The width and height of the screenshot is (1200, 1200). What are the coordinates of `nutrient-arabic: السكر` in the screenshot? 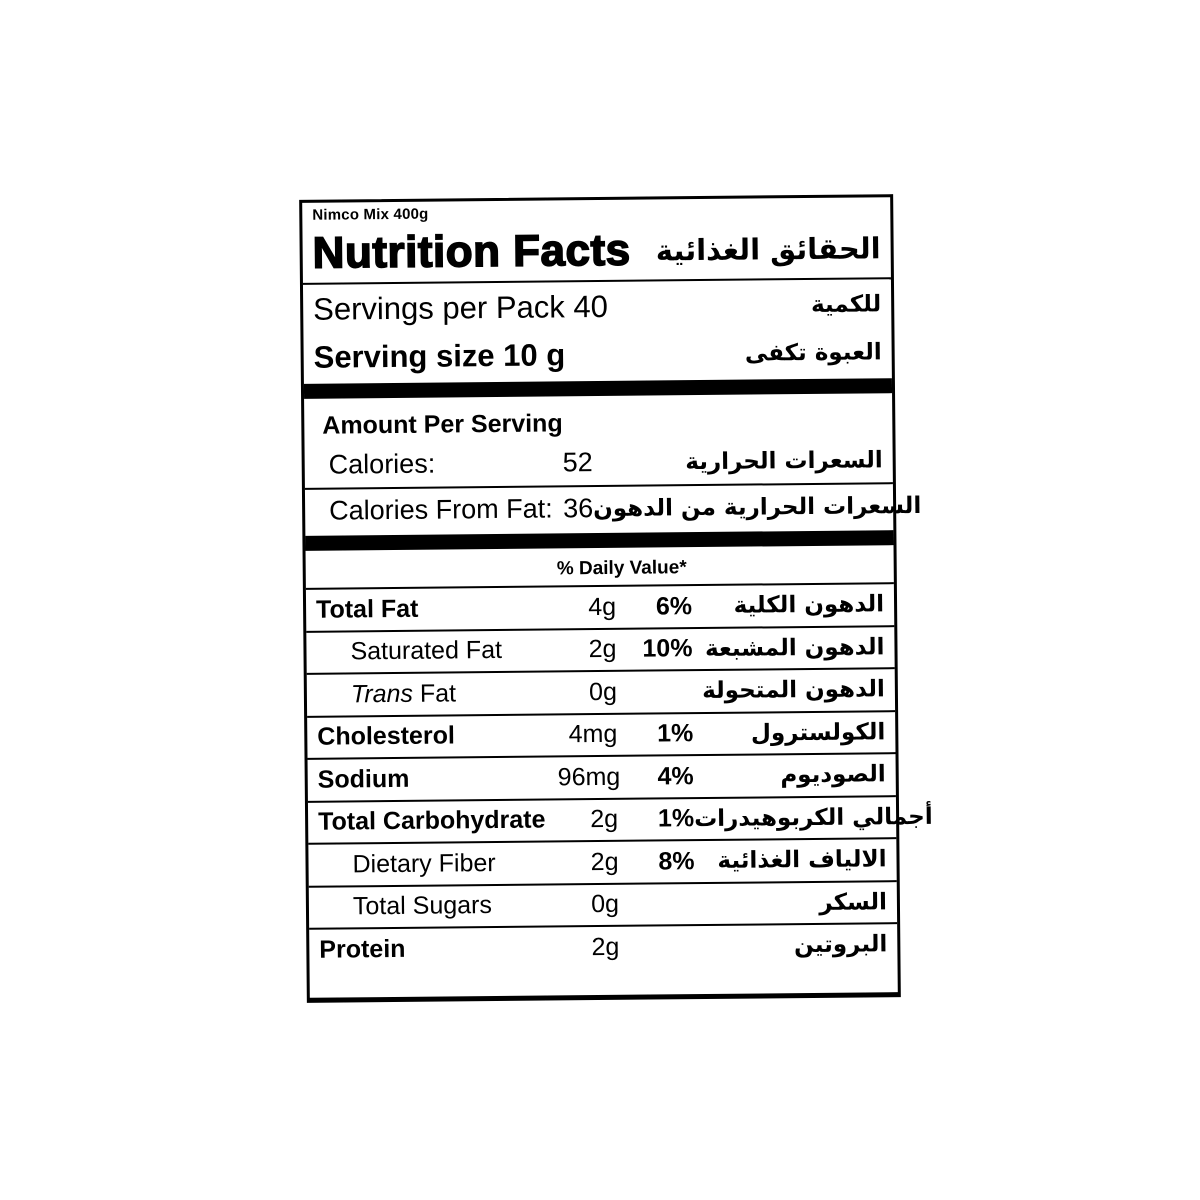 It's located at (853, 902).